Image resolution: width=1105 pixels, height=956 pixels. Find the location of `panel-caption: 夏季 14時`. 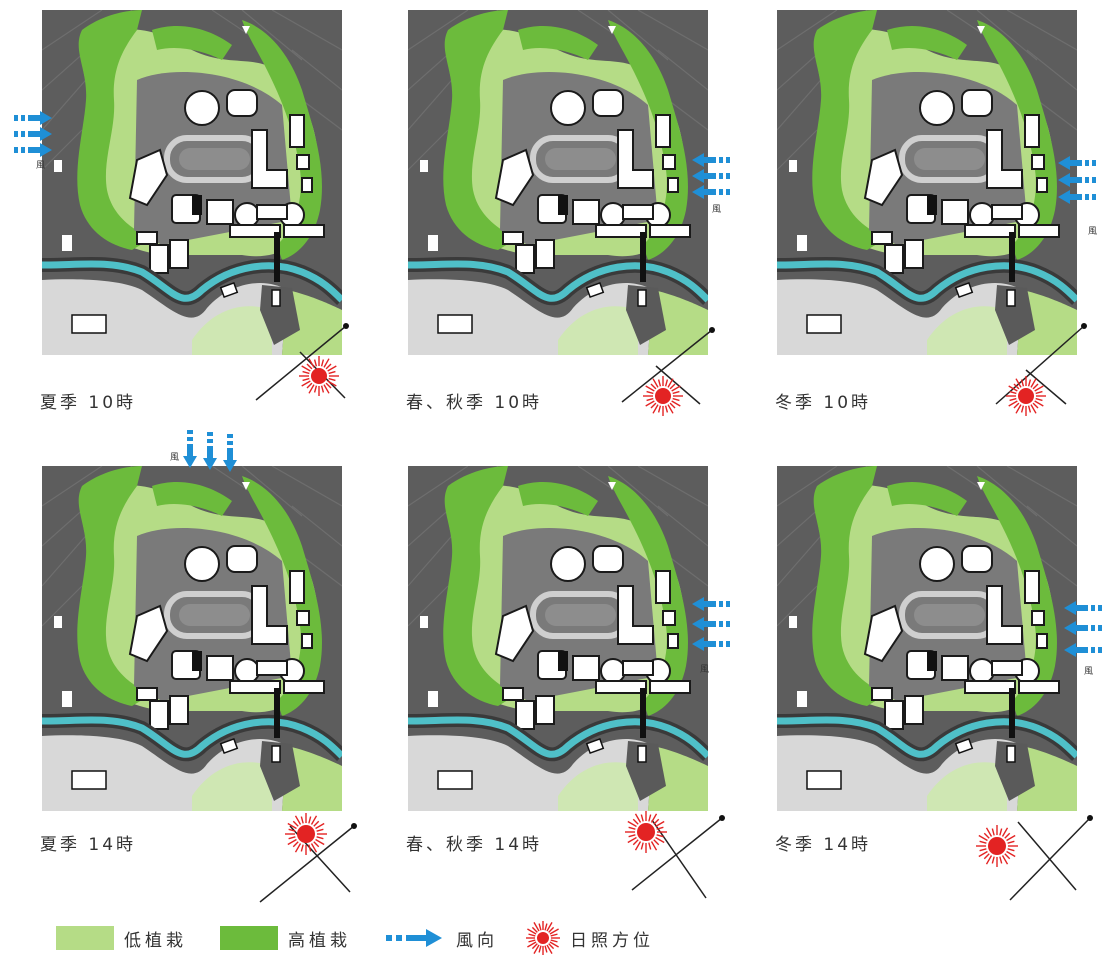

panel-caption: 夏季 14時 is located at coordinates (88, 845).